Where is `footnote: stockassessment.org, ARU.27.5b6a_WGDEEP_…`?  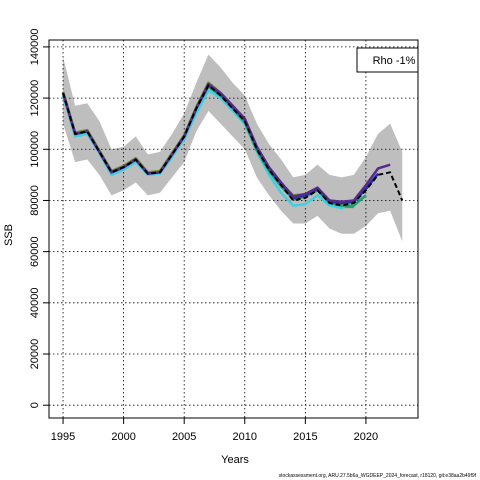 footnote: stockassessment.org, ARU.27.5b6a_WGDEEP_… is located at coordinates (378, 476).